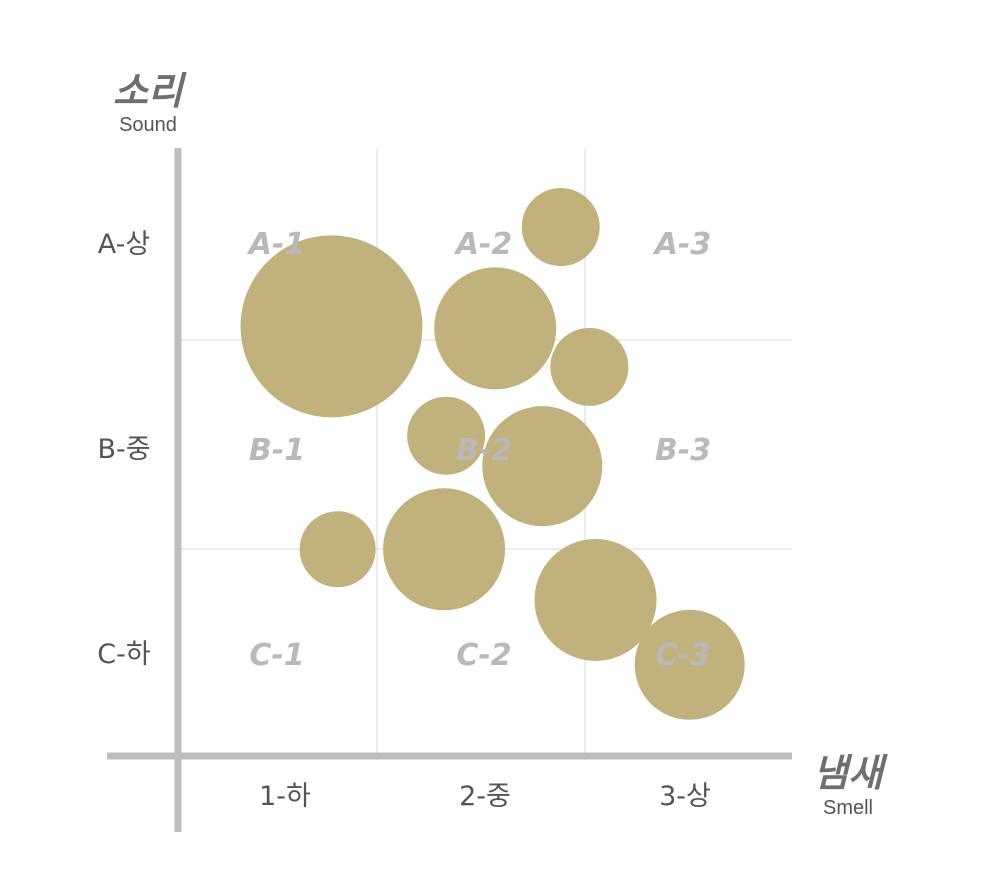 The image size is (995, 889). What do you see at coordinates (124, 244) in the screenshot?
I see `y-tick-label: A-상` at bounding box center [124, 244].